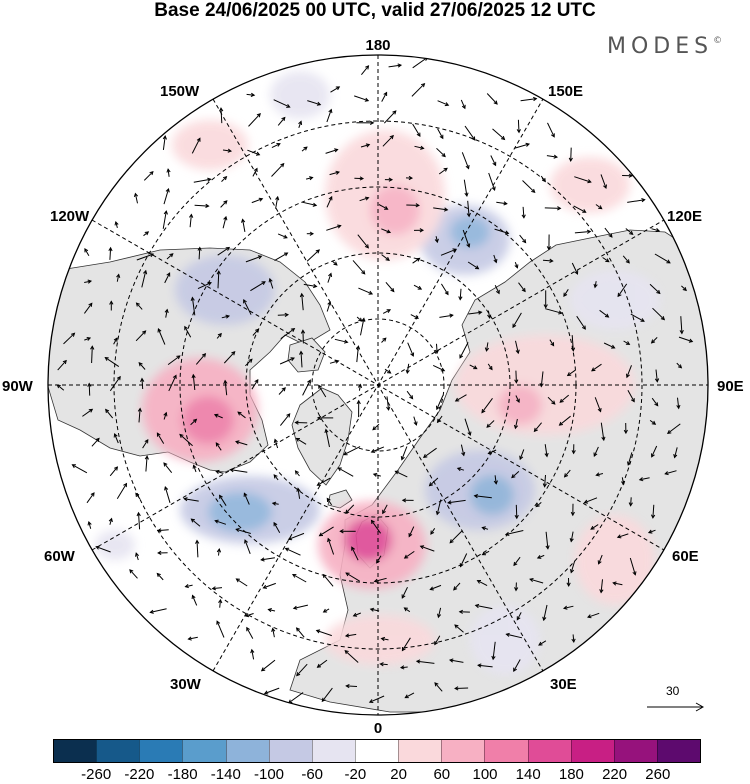 Image resolution: width=750 pixels, height=784 pixels. Describe the element at coordinates (684, 216) in the screenshot. I see `lon-label-120e: 120E` at that location.